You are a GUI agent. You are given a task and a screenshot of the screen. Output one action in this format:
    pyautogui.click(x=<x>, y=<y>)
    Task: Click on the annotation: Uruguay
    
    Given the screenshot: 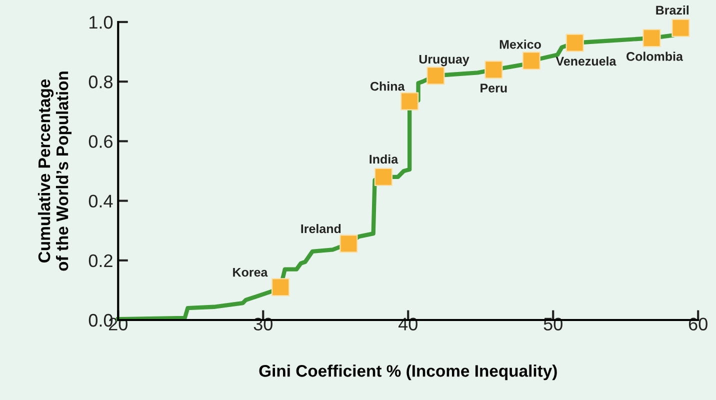 What is the action you would take?
    pyautogui.click(x=444, y=60)
    